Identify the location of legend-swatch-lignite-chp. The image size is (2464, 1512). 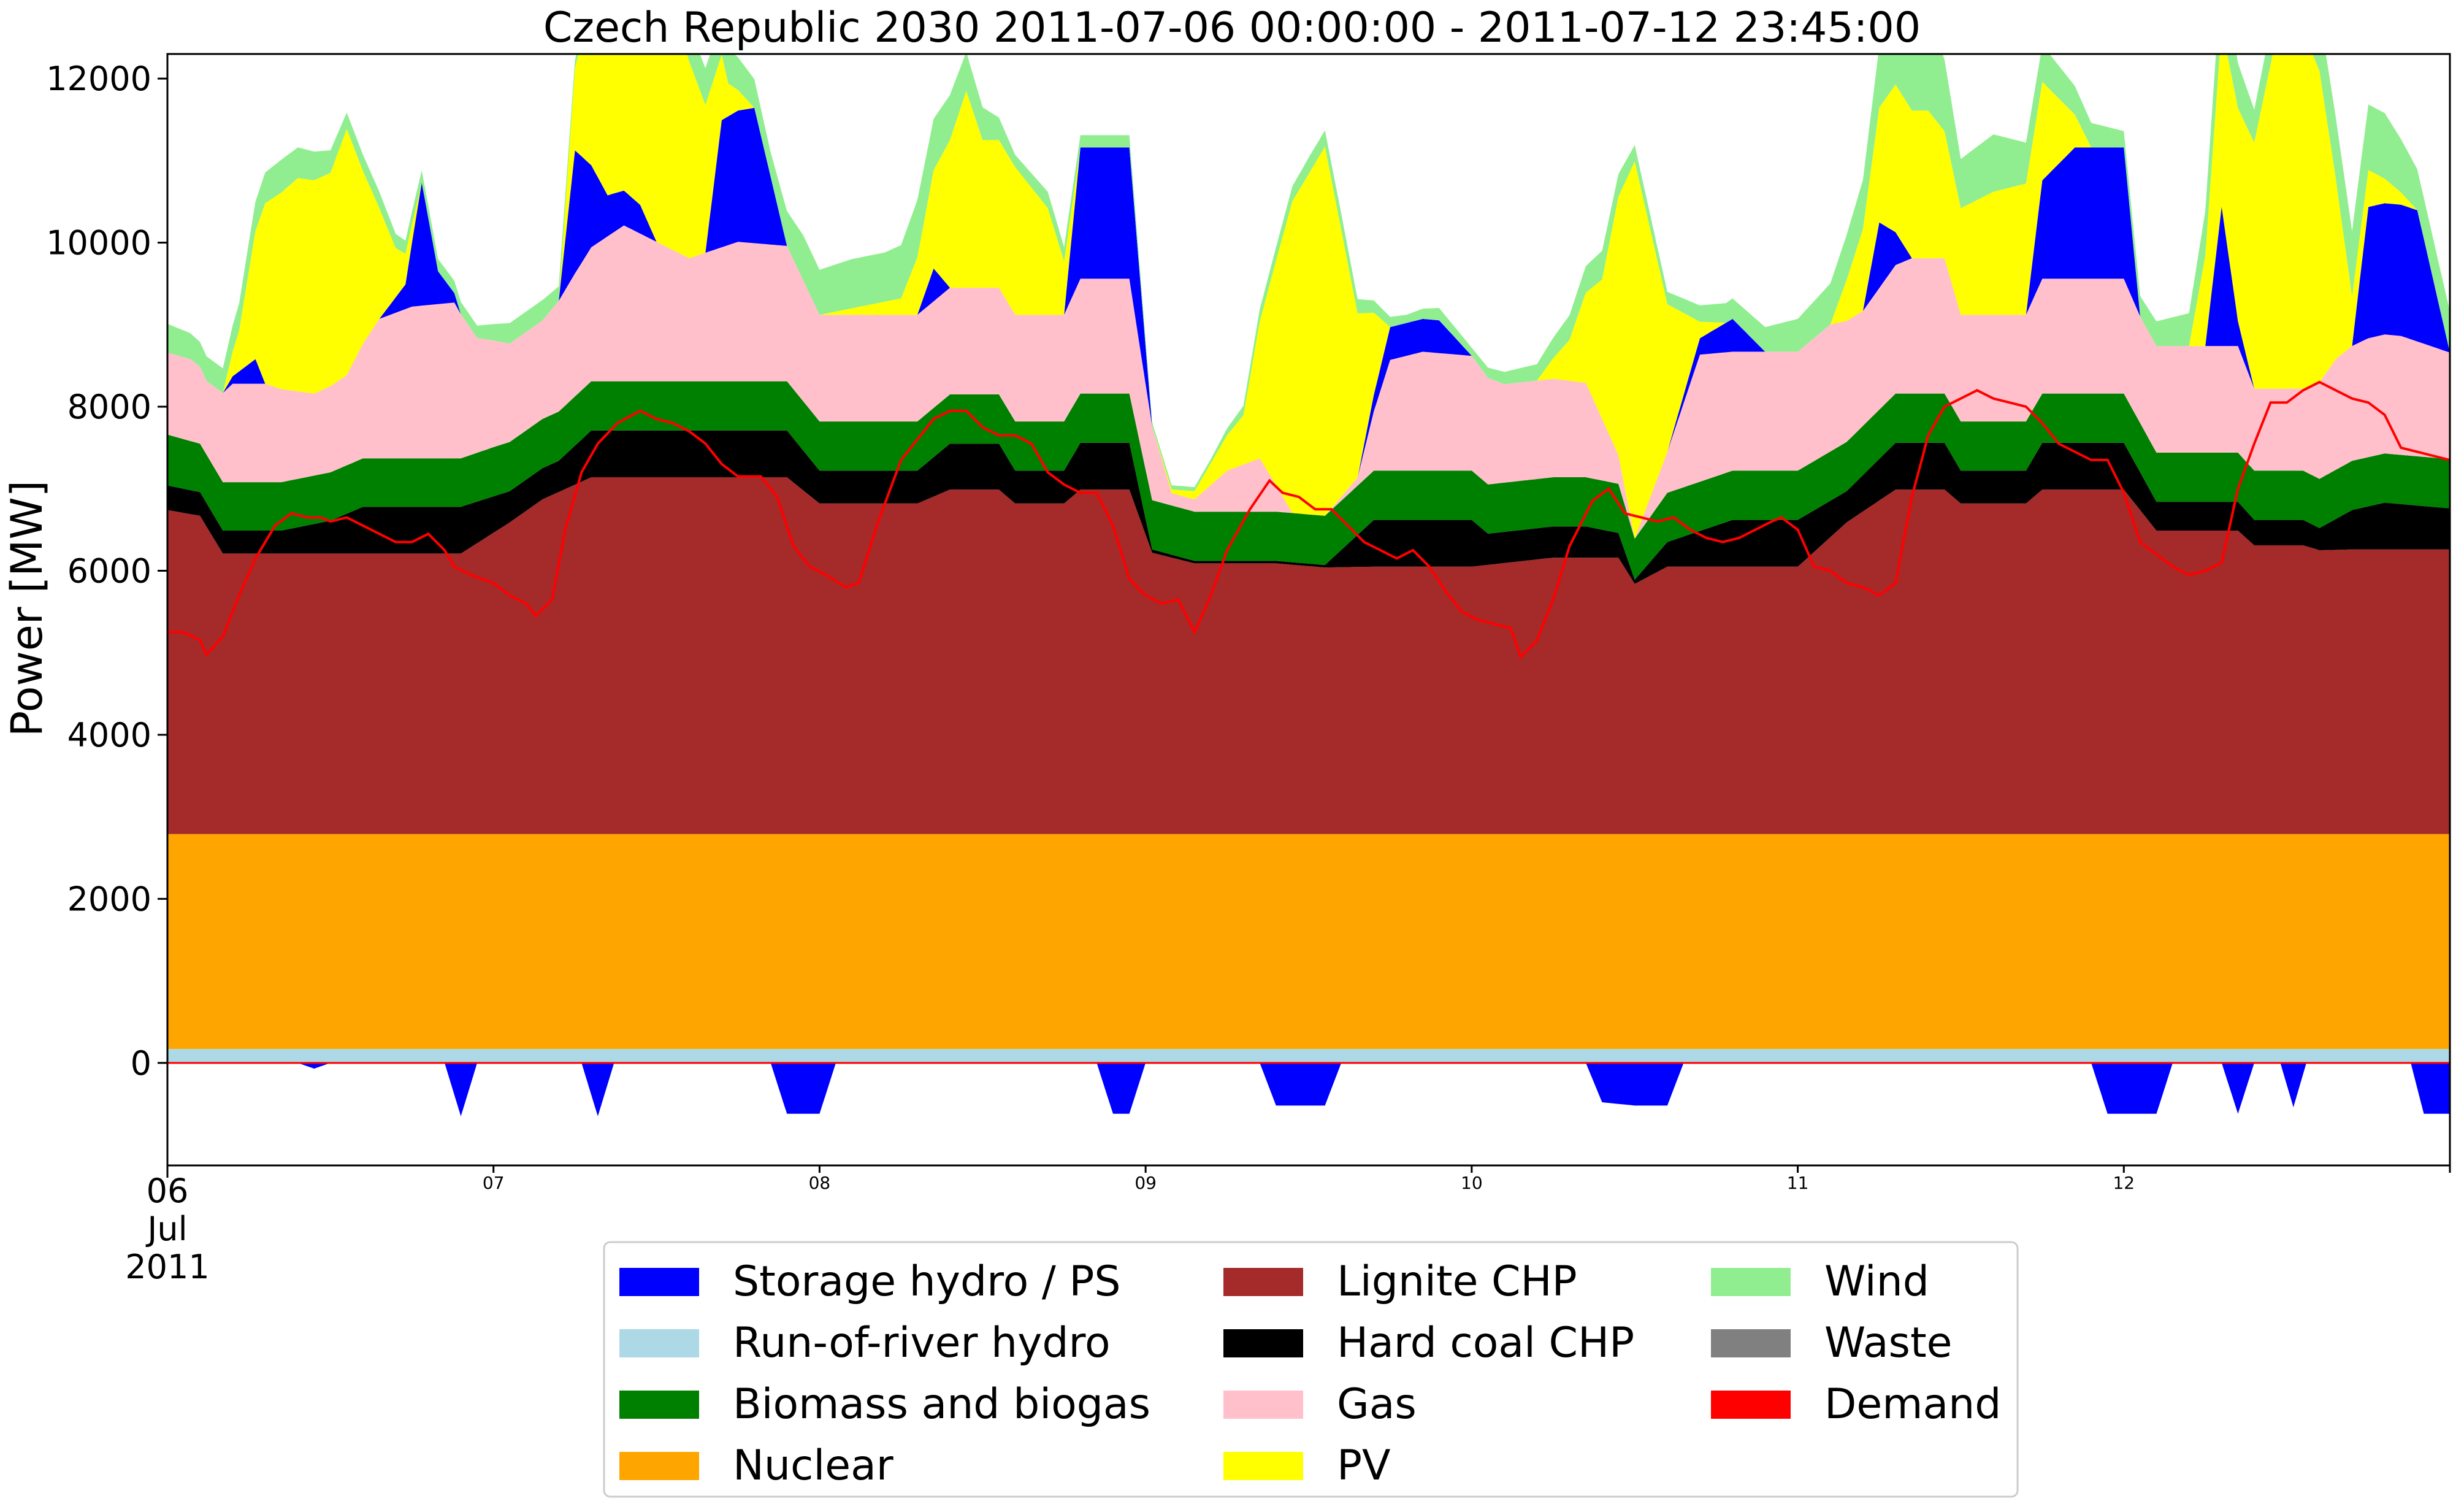
(1263, 1282).